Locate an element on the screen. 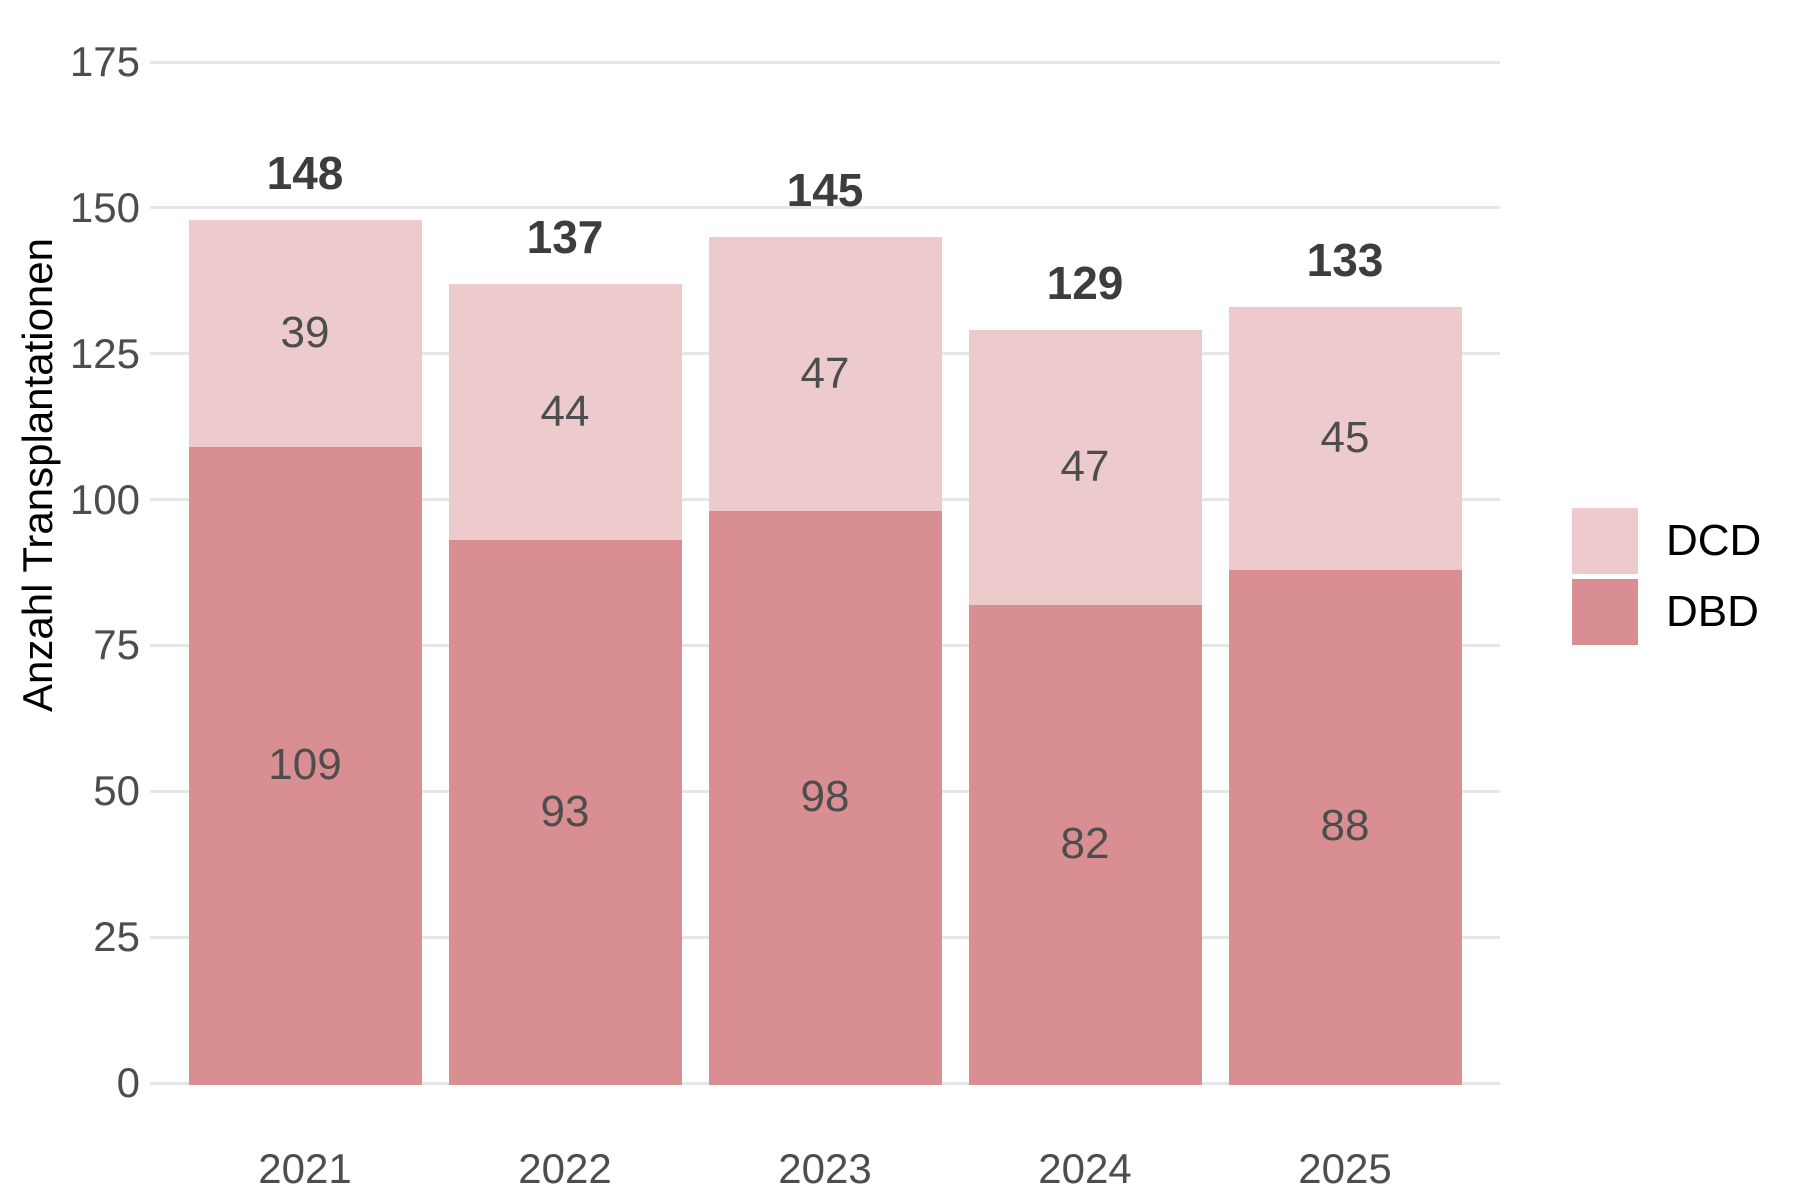 This screenshot has height=1200, width=1800. bar-2023-dcd-segment is located at coordinates (825, 374).